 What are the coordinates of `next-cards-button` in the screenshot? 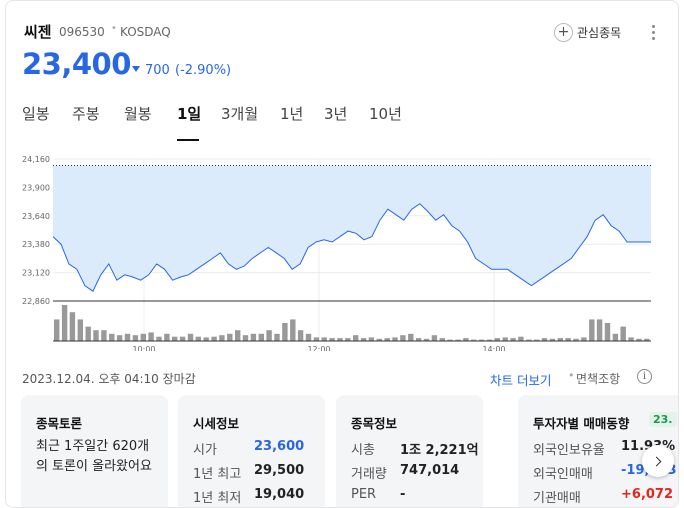 It's located at (658, 461).